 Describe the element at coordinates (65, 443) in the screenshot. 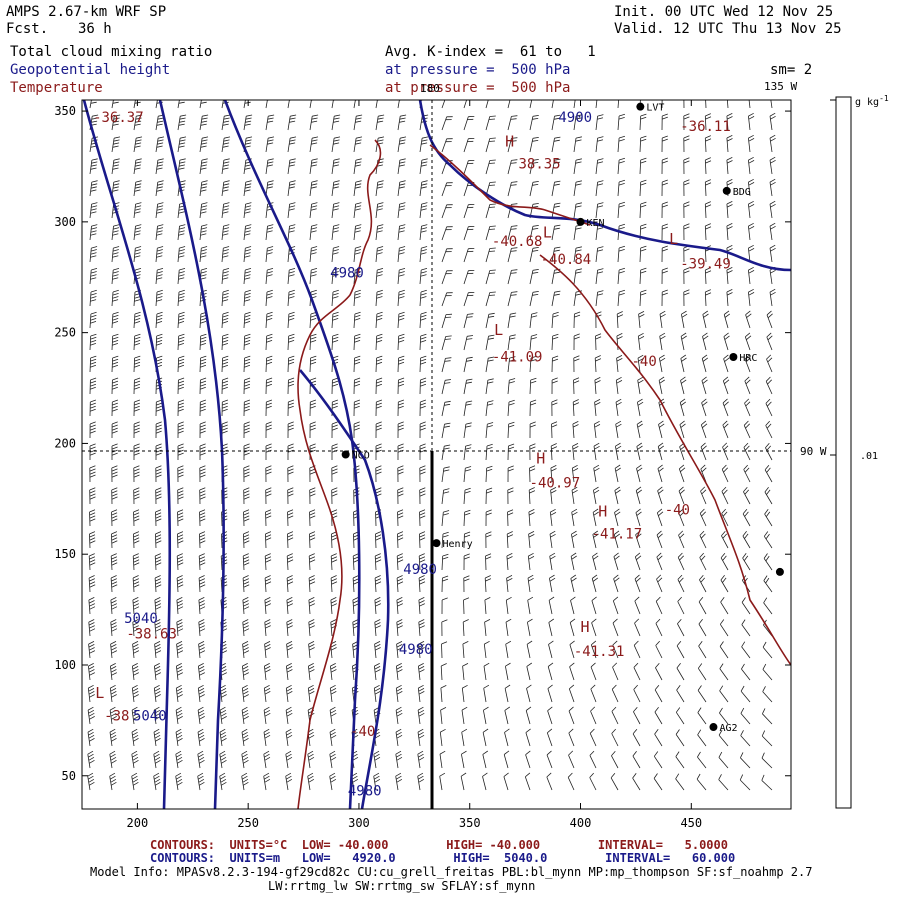

I see `y-tick-label: 200` at that location.